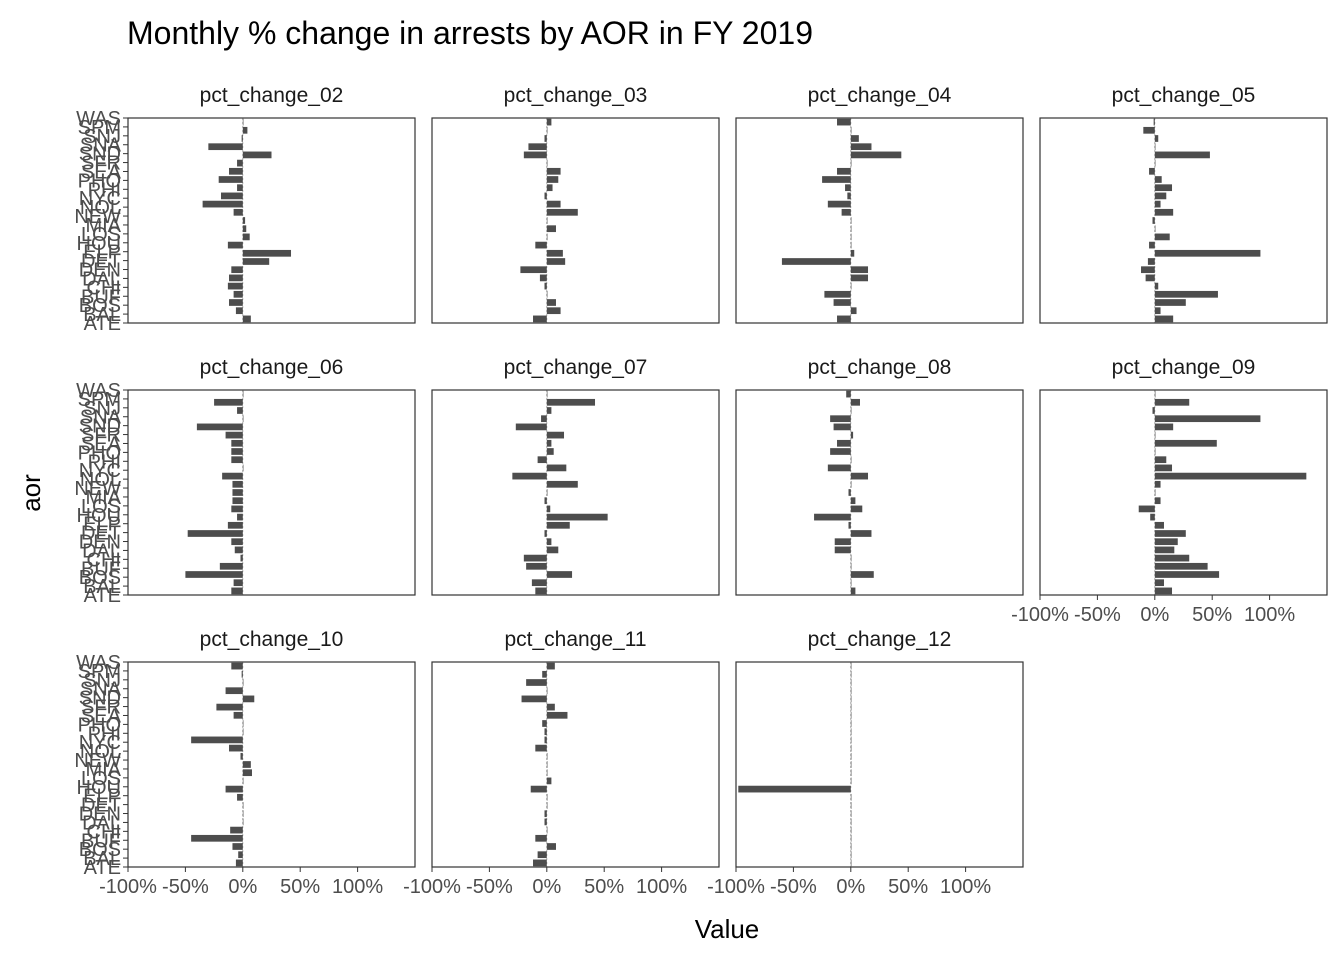 Image resolution: width=1344 pixels, height=960 pixels. What do you see at coordinates (865, 763) in the screenshot?
I see `facet-pct_change_12: pct_change_12 -100% -50% 0% 50% 100%` at bounding box center [865, 763].